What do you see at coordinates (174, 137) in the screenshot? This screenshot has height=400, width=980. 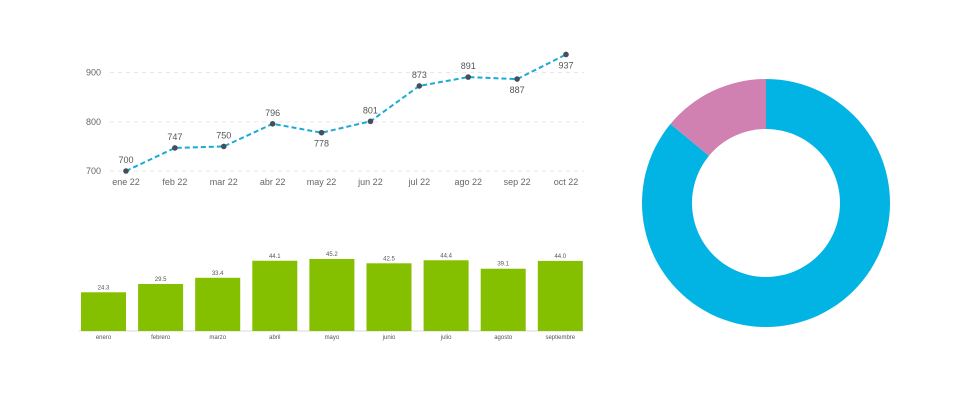 I see `data-label: 747` at bounding box center [174, 137].